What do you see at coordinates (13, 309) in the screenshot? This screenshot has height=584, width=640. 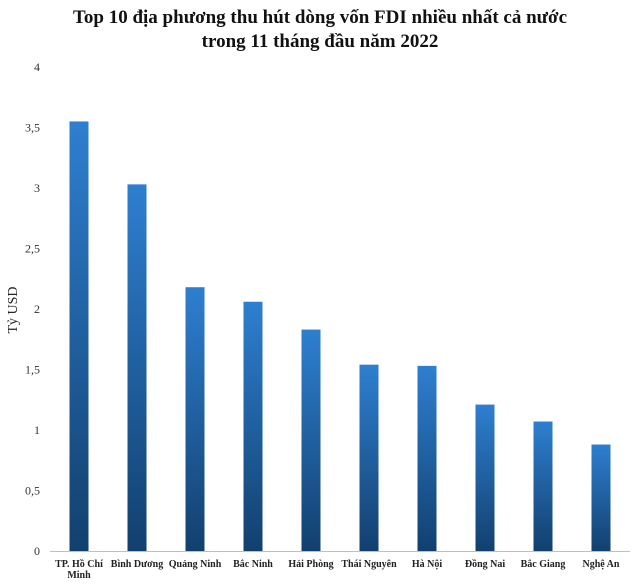 I see `y-axis-label: Tỷ USD` at bounding box center [13, 309].